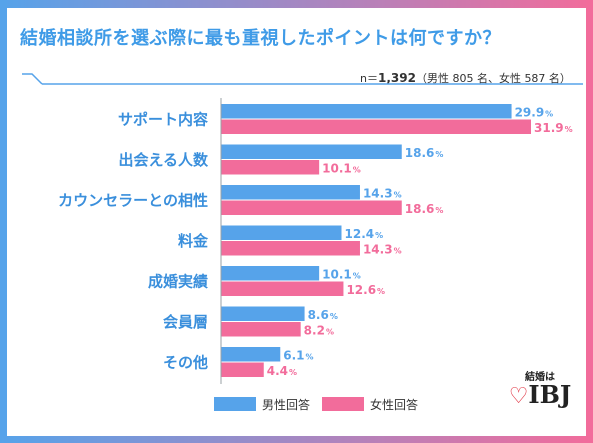 Image resolution: width=593 pixels, height=443 pixels. What do you see at coordinates (298, 356) in the screenshot?
I see `value-label-male: 6.1%` at bounding box center [298, 356].